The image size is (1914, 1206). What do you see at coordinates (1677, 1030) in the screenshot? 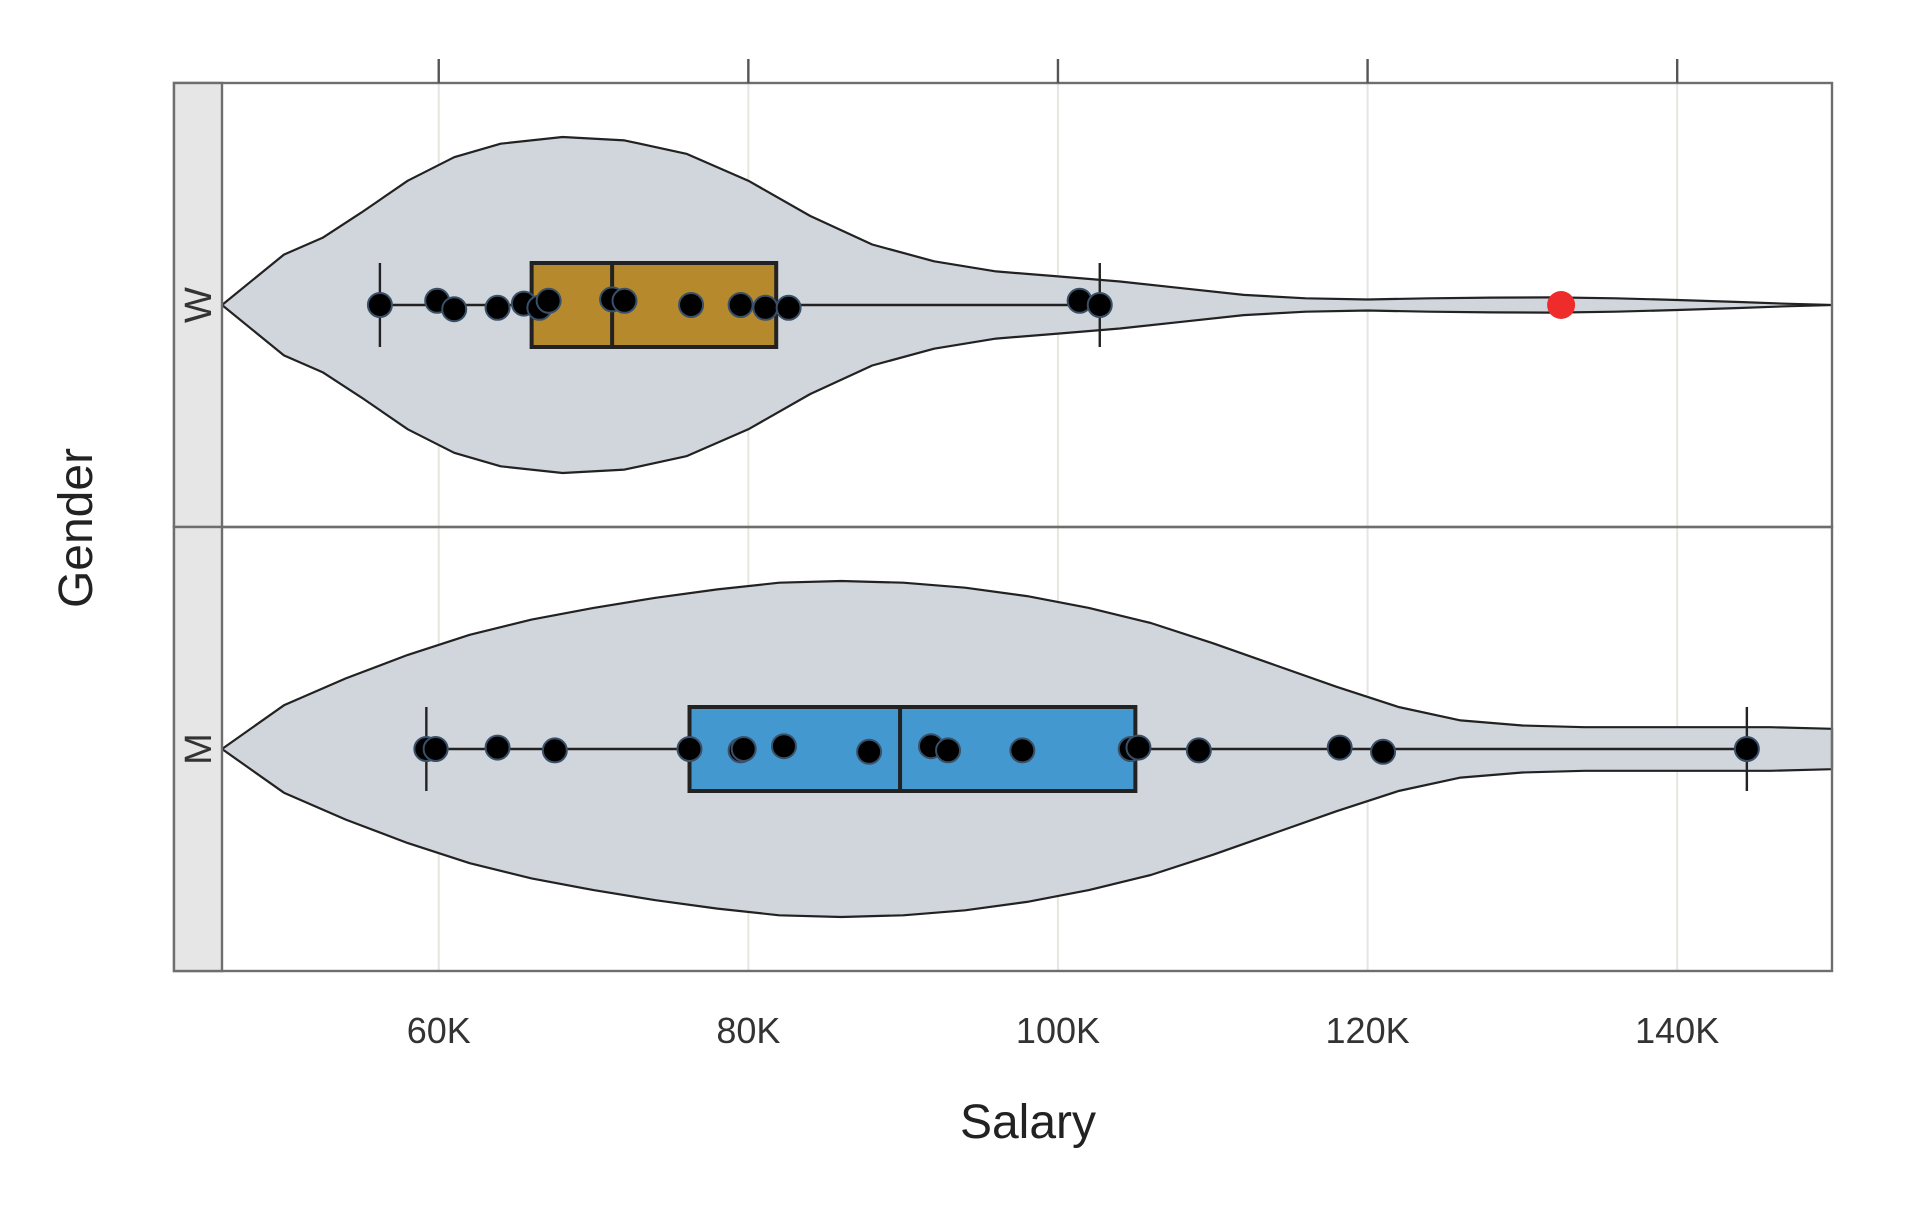
I see `x-tick-label: 140K` at bounding box center [1677, 1030].